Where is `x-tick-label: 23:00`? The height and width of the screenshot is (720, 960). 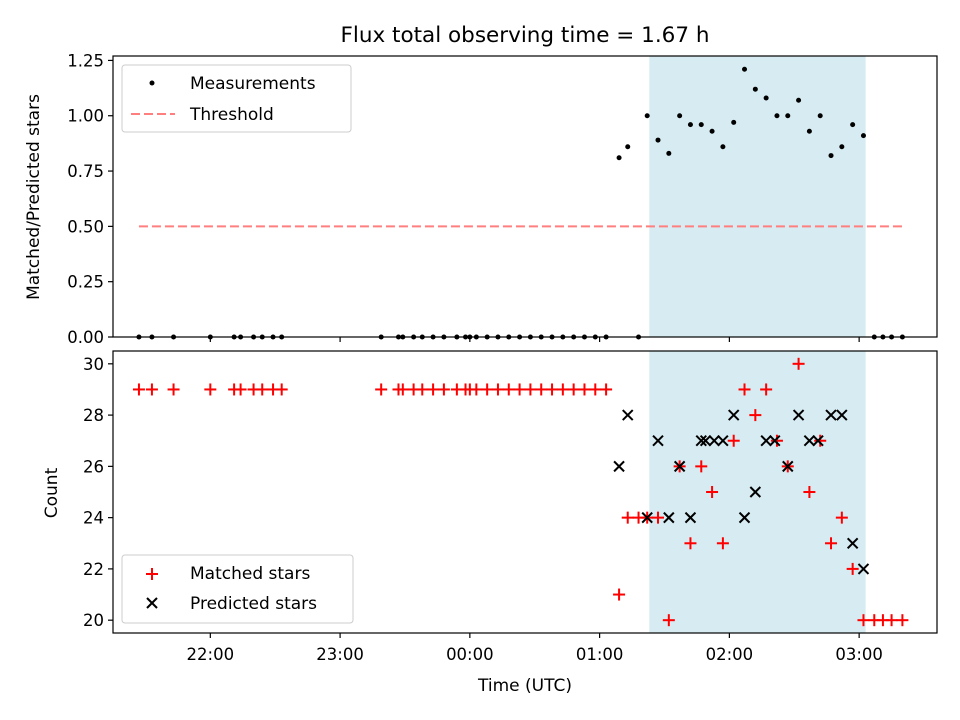
x-tick-label: 23:00 is located at coordinates (340, 654).